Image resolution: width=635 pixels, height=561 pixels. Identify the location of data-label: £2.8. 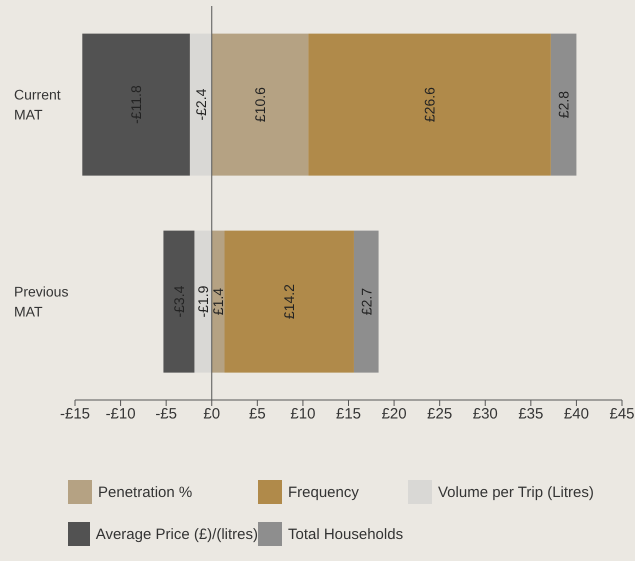
(564, 104).